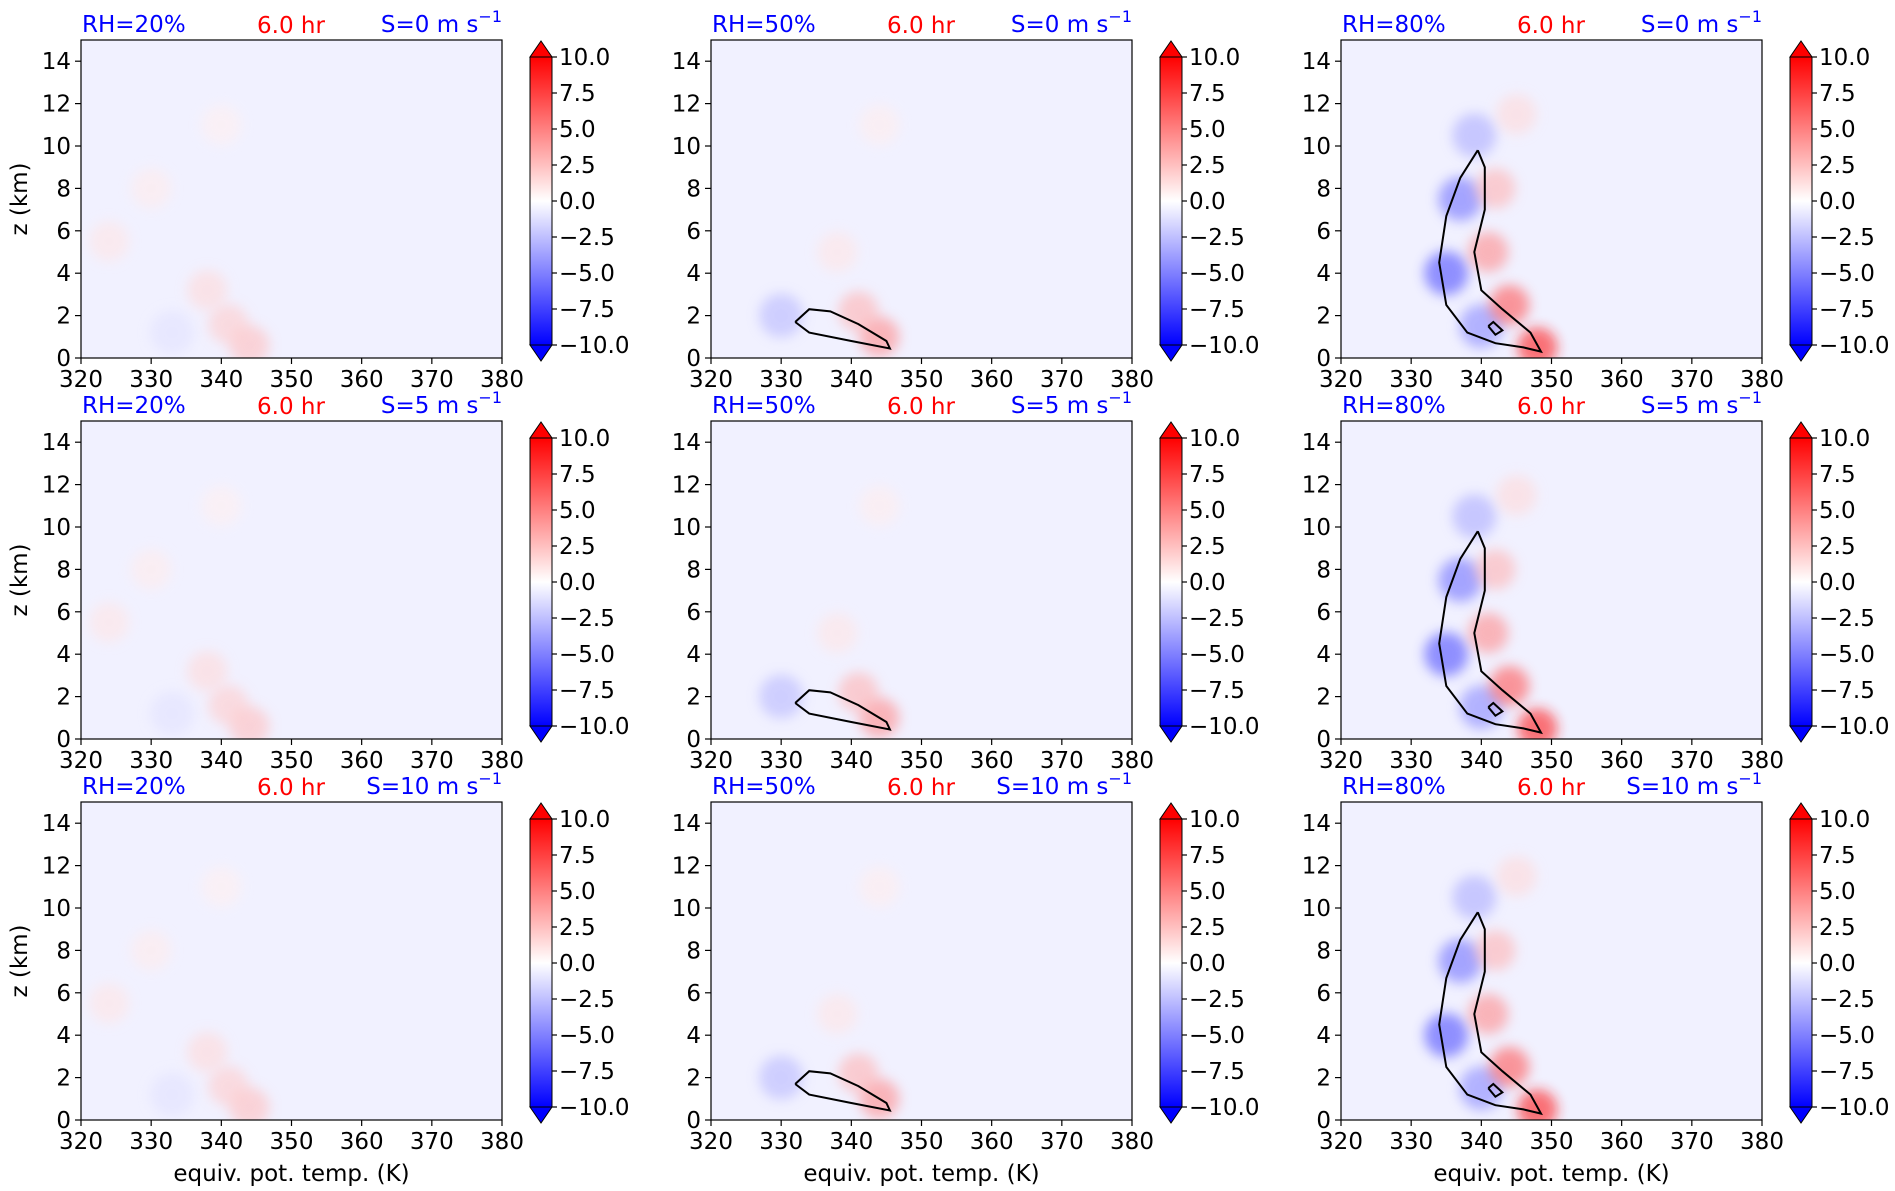  I want to click on y-tick-label: 10, so click(56, 528).